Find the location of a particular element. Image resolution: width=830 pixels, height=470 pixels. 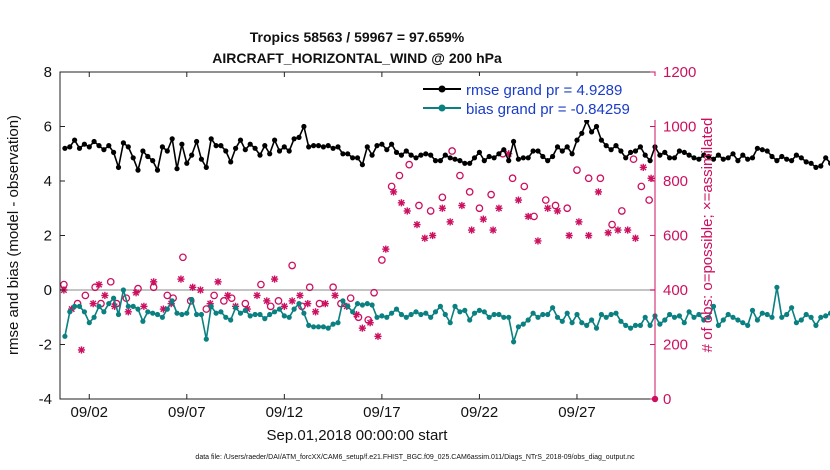

y-axis-left-label: rmse and bias (model - observation) is located at coordinates (13, 235).